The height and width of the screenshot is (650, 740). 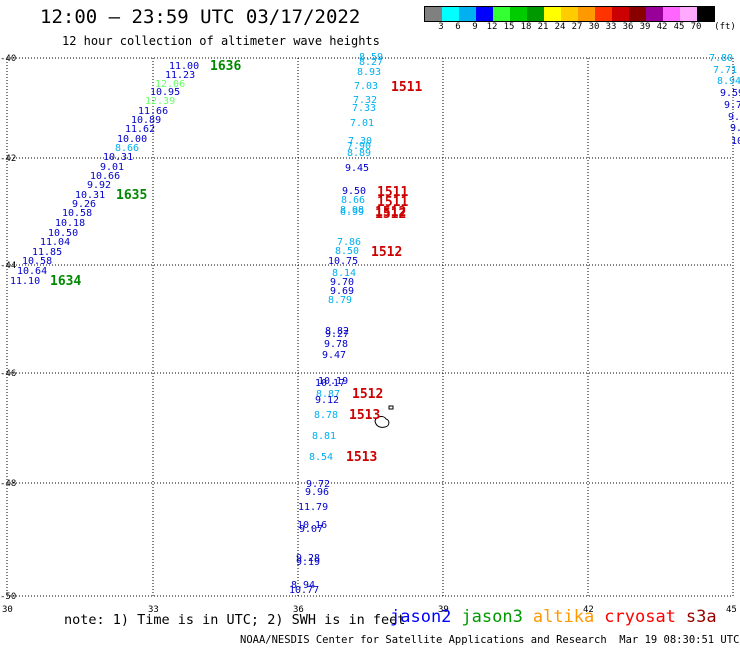 What do you see at coordinates (588, 610) in the screenshot?
I see `lon-tick-label: 42` at bounding box center [588, 610].